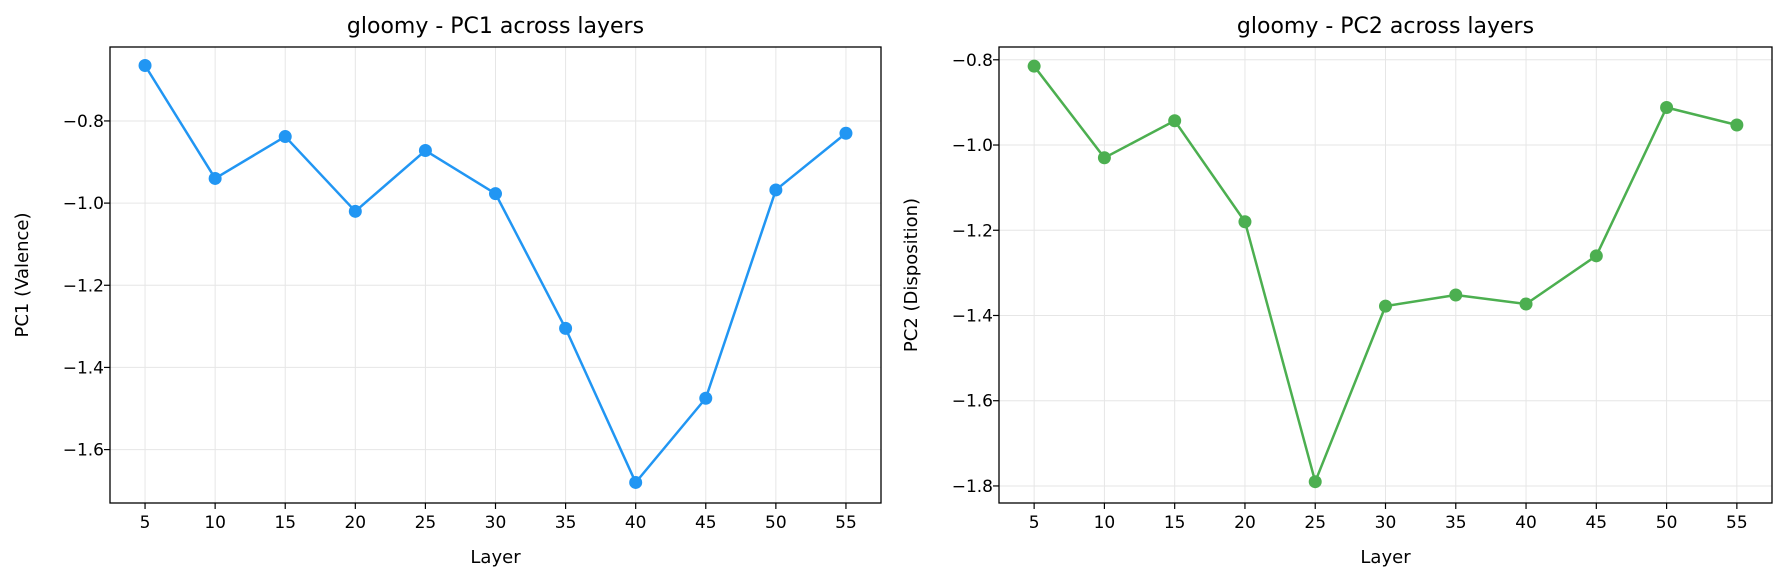 This screenshot has width=1784, height=585. What do you see at coordinates (972, 487) in the screenshot?
I see `y-tick-label: −1.8` at bounding box center [972, 487].